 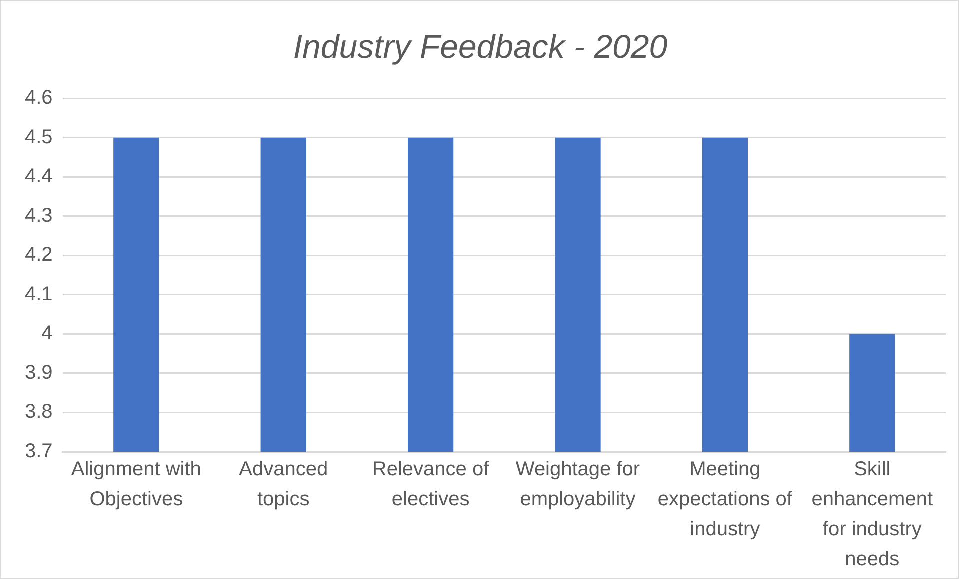 I want to click on y-tick-label: 3.9, so click(x=38, y=373).